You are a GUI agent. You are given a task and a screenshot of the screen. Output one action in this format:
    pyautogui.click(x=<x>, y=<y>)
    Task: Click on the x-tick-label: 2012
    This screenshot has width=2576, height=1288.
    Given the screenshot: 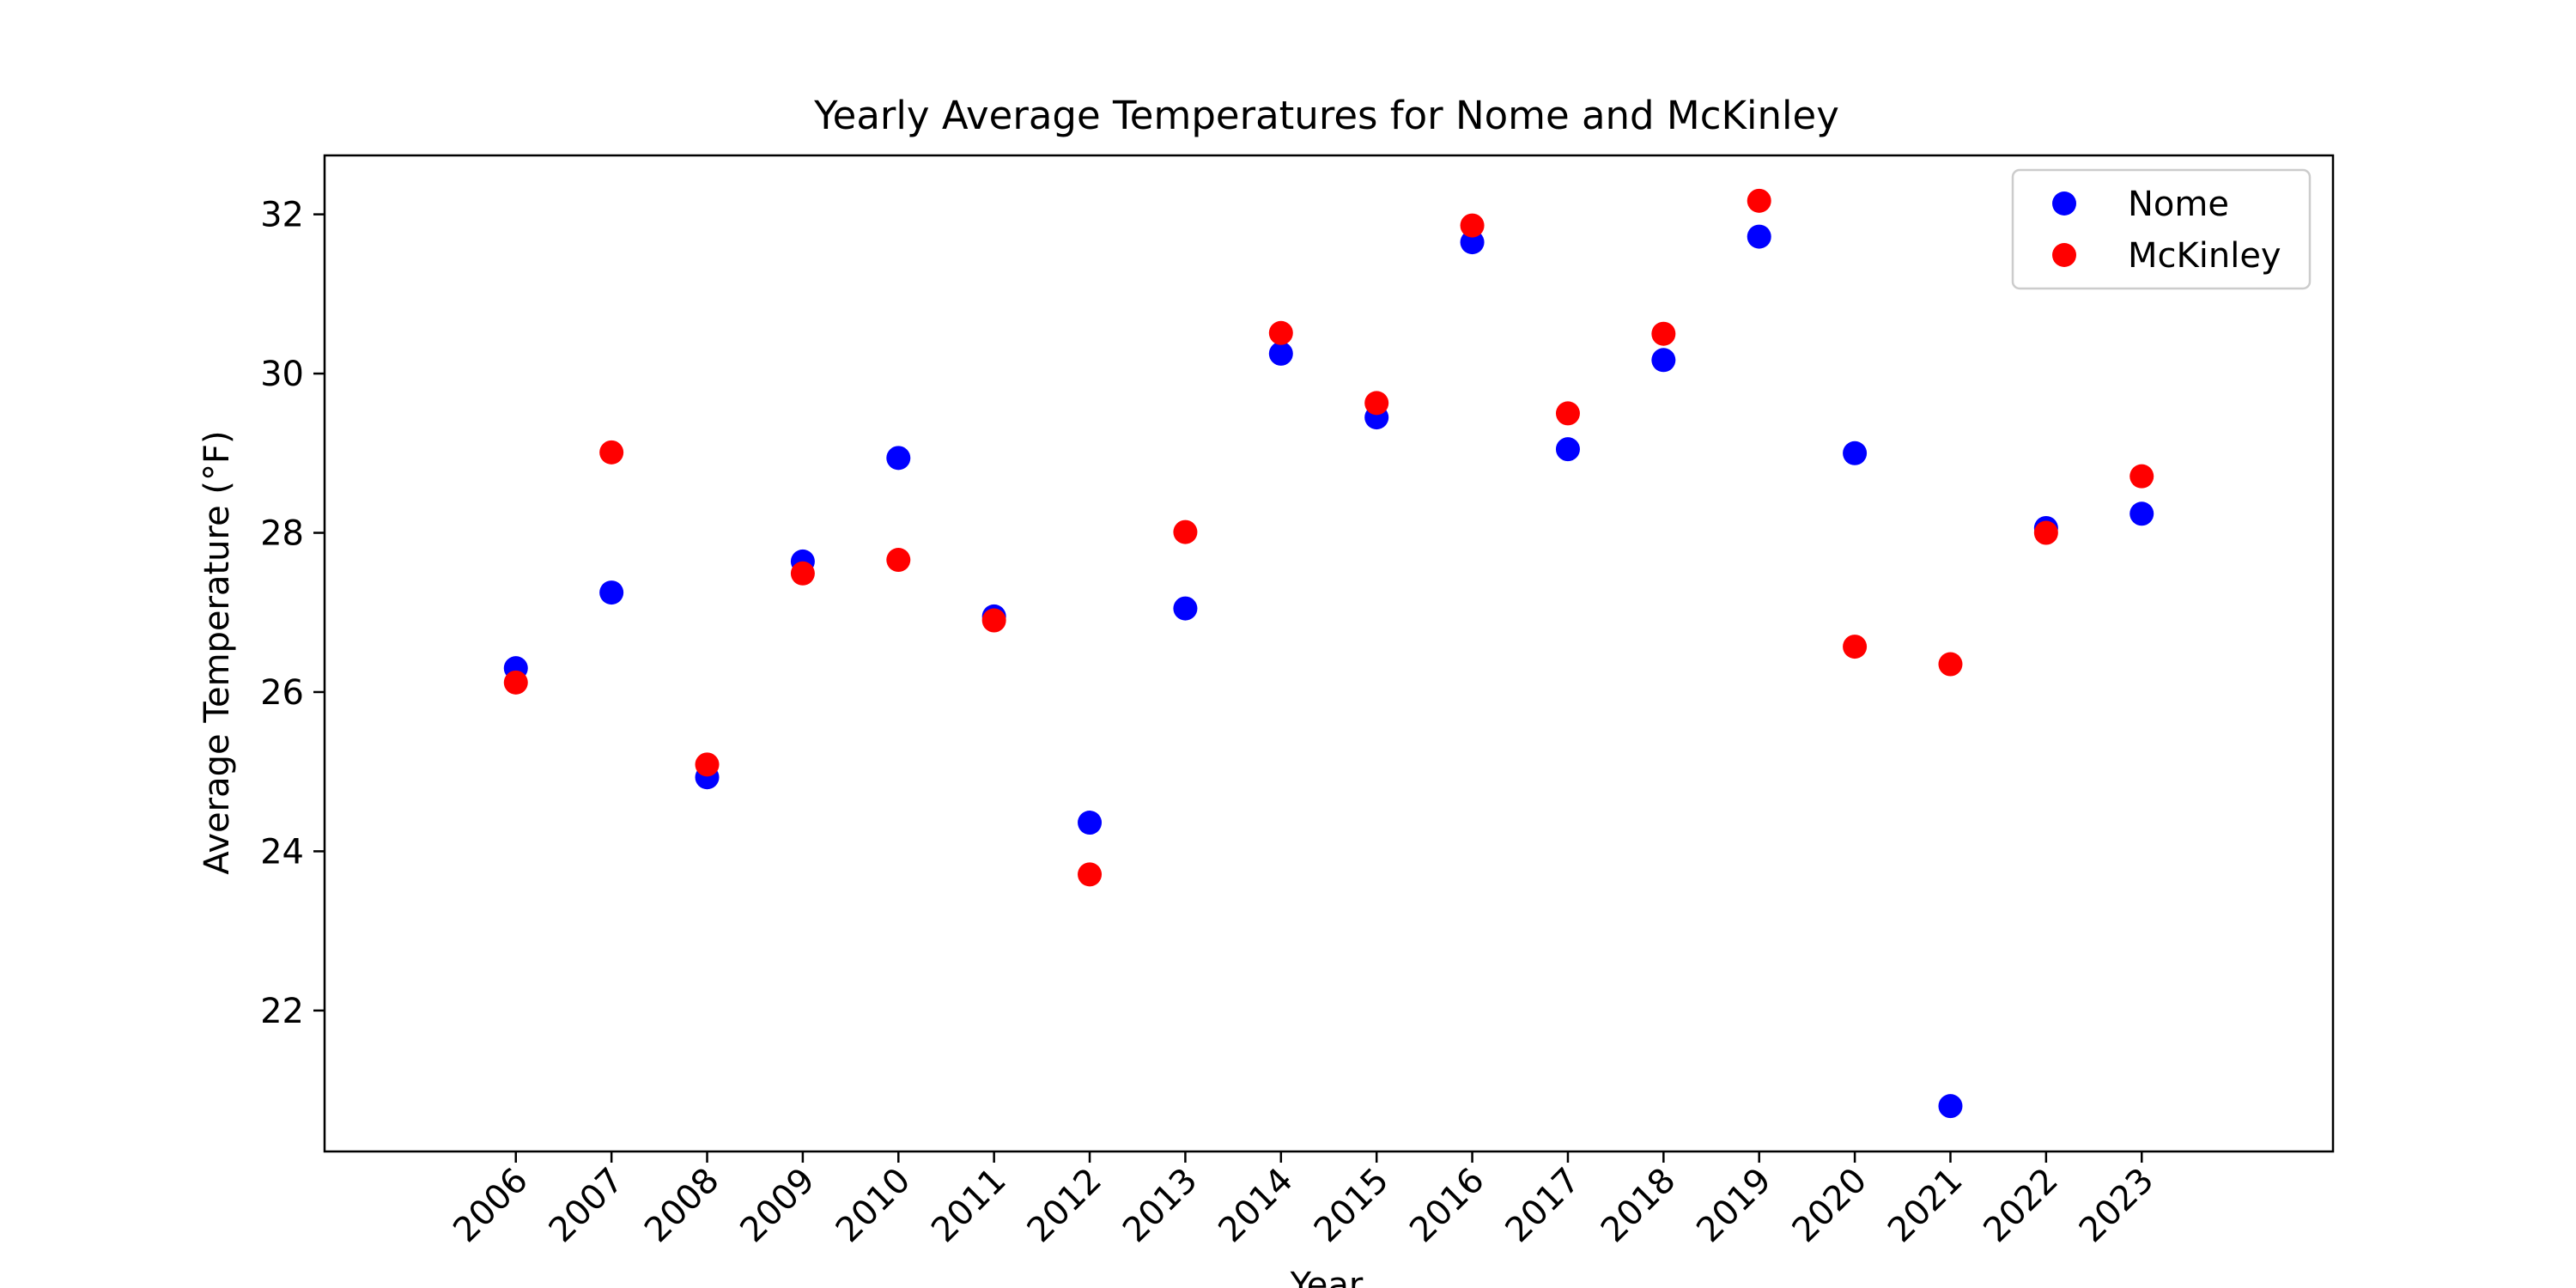 What is the action you would take?
    pyautogui.click(x=1065, y=1206)
    